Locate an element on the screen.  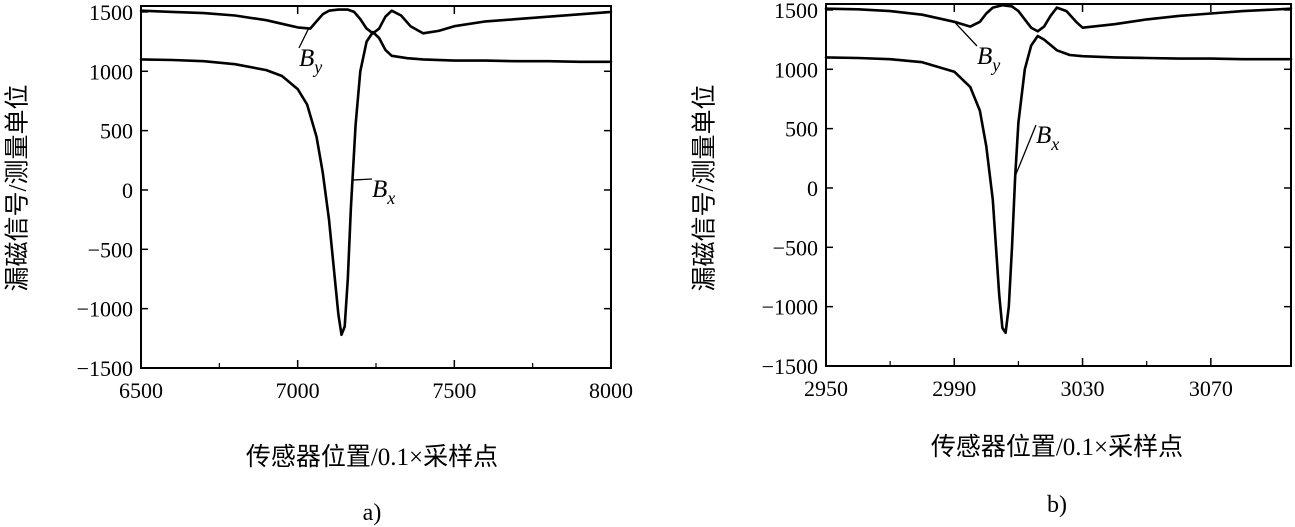
panel-a-label: a) is located at coordinates (372, 513).